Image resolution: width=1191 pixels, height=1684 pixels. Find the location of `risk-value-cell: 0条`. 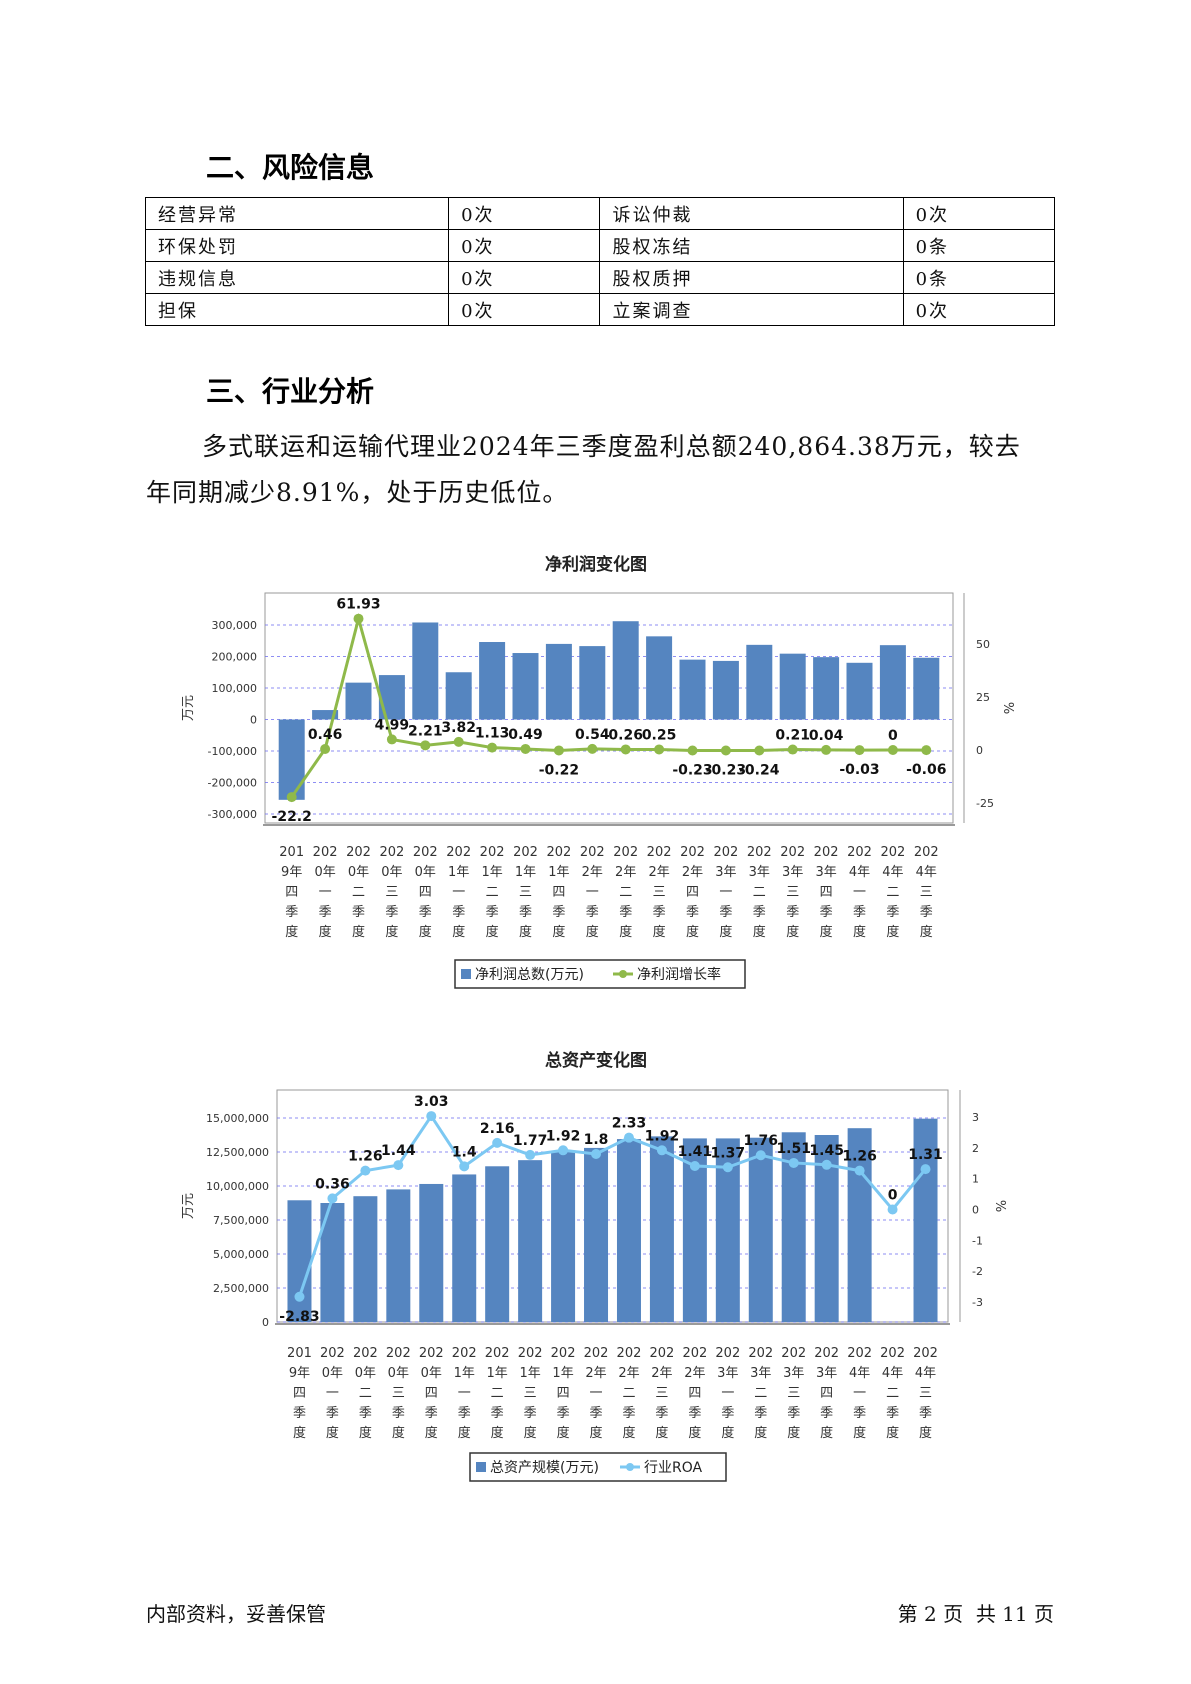

risk-value-cell: 0条 is located at coordinates (979, 245).